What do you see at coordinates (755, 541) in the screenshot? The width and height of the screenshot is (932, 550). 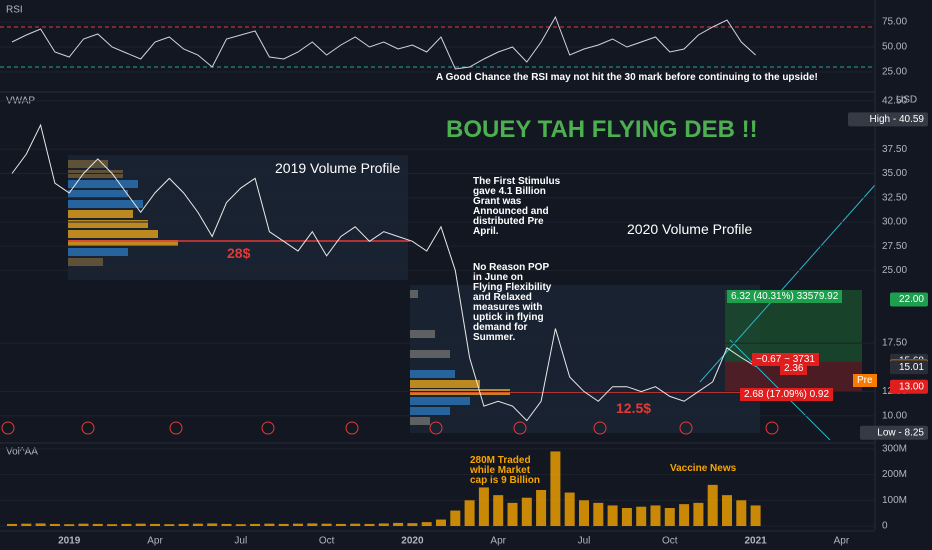 I see `x-tick-label: 2021` at bounding box center [755, 541].